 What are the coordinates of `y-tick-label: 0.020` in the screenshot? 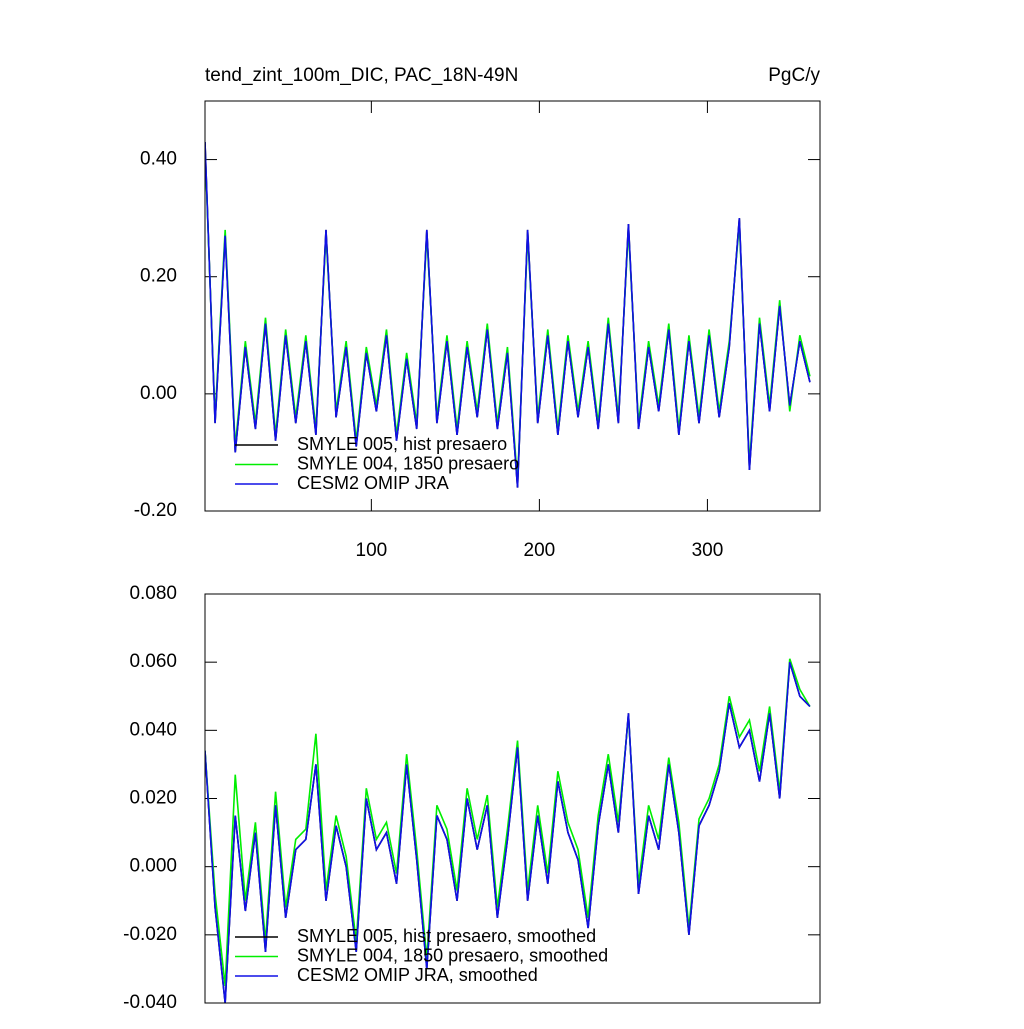 It's located at (153, 798).